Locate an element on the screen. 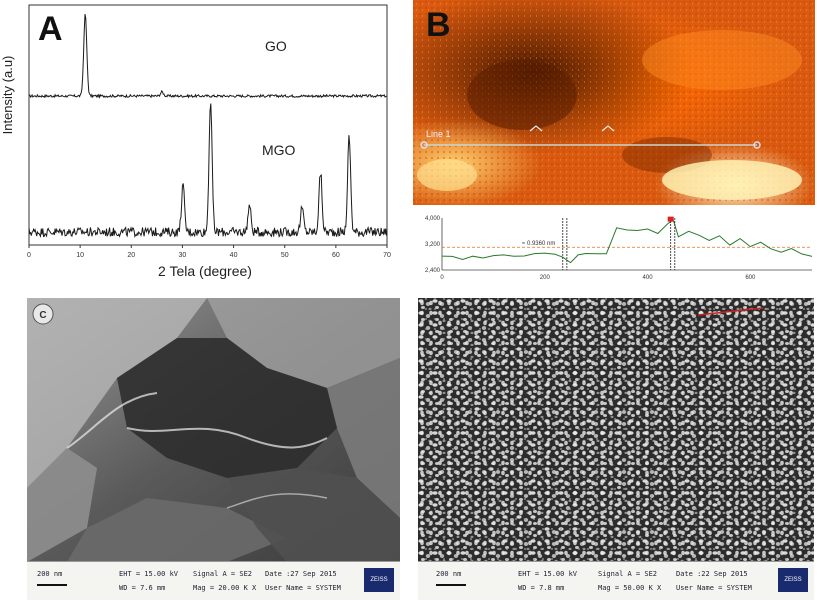  xrd-x-tick-label: 10 is located at coordinates (80, 255).